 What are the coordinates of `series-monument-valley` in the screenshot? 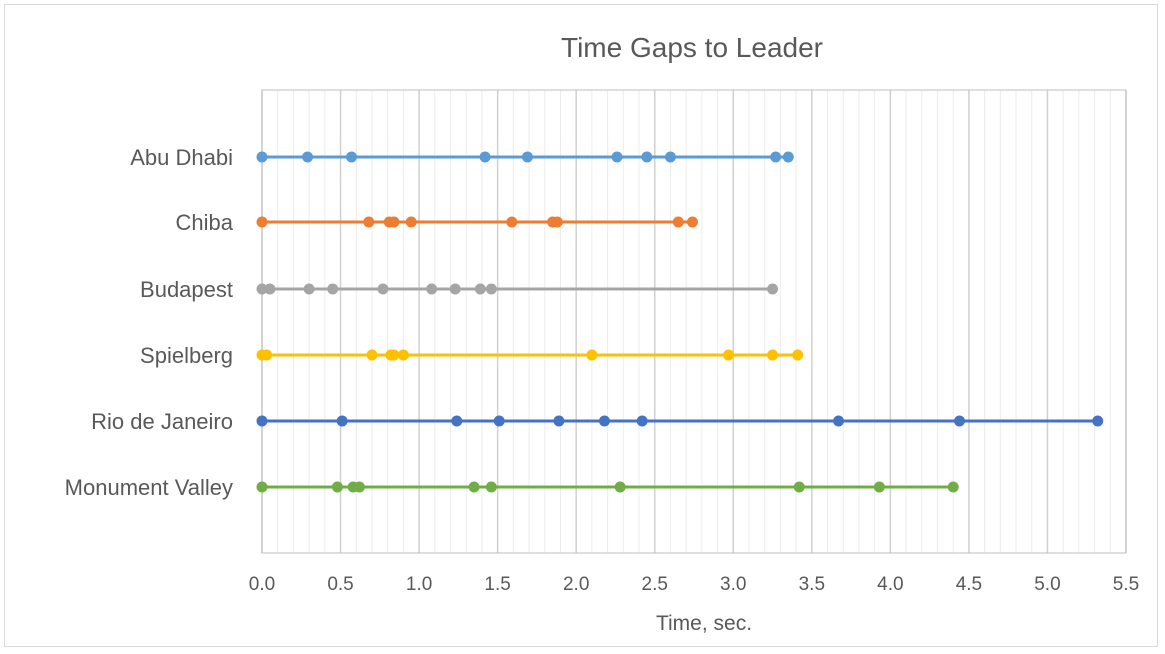 It's located at (607, 487).